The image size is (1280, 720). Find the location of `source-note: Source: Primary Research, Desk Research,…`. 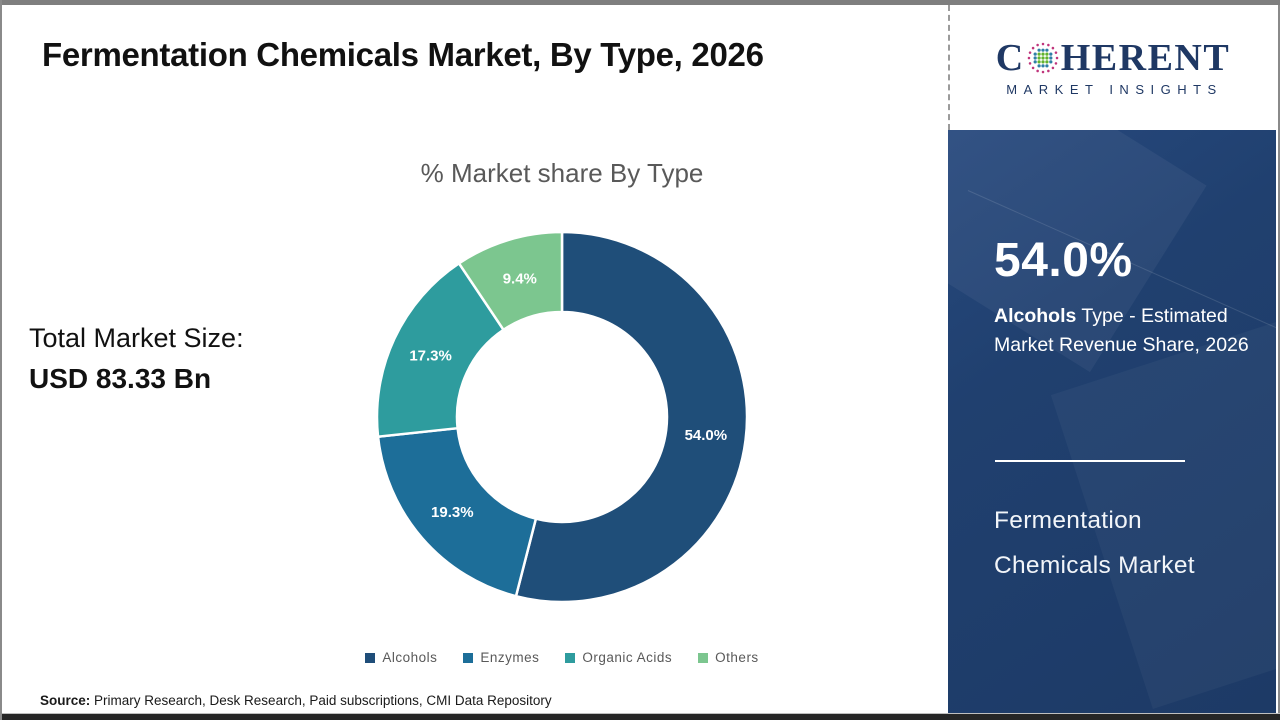

source-note: Source: Primary Research, Desk Research,… is located at coordinates (296, 700).